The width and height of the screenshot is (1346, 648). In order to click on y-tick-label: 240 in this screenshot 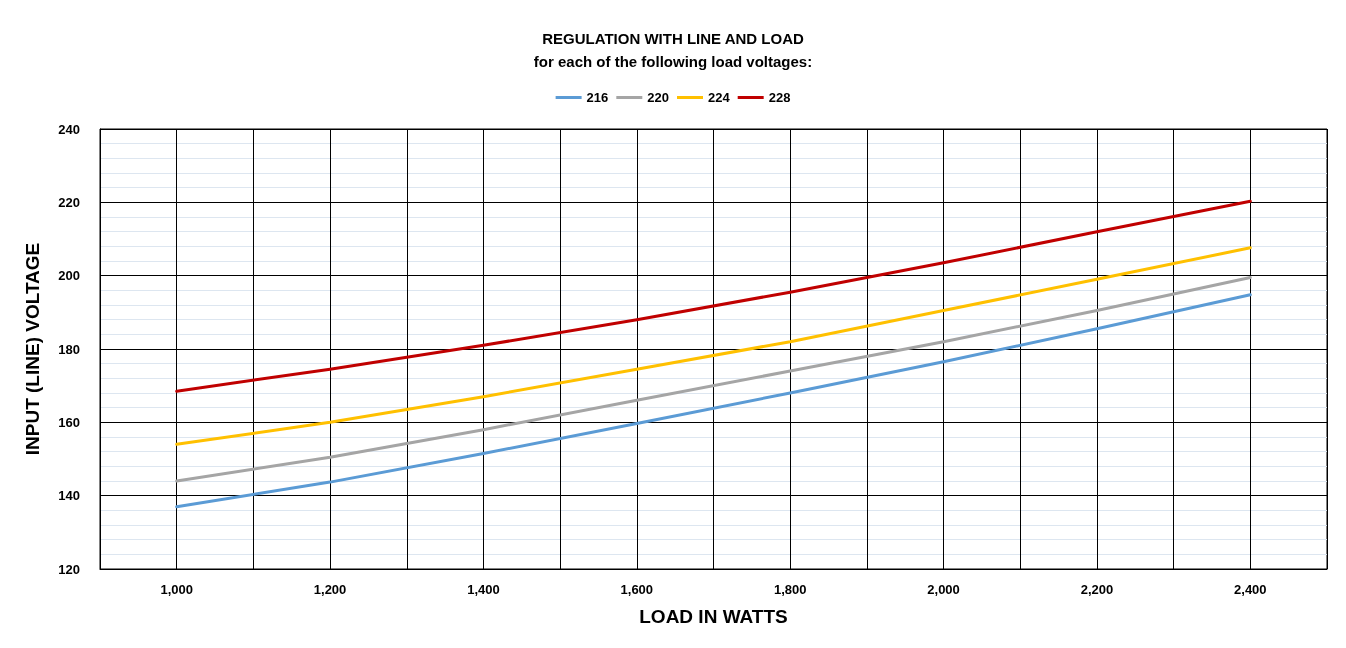, I will do `click(69, 129)`.